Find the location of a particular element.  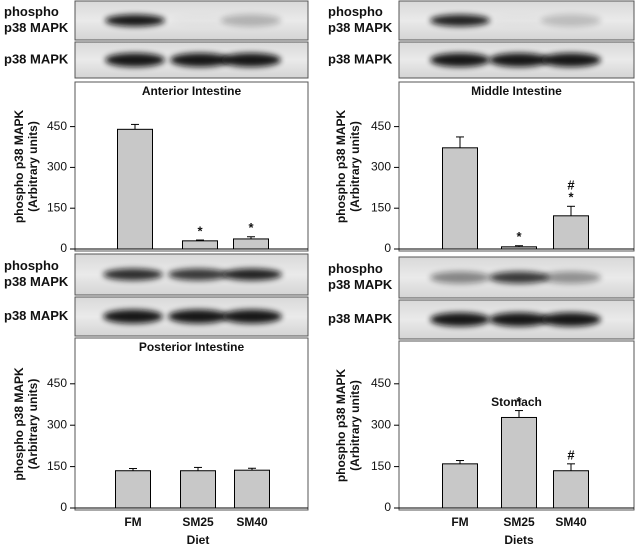

x-axis-label: Diets is located at coordinates (519, 540).